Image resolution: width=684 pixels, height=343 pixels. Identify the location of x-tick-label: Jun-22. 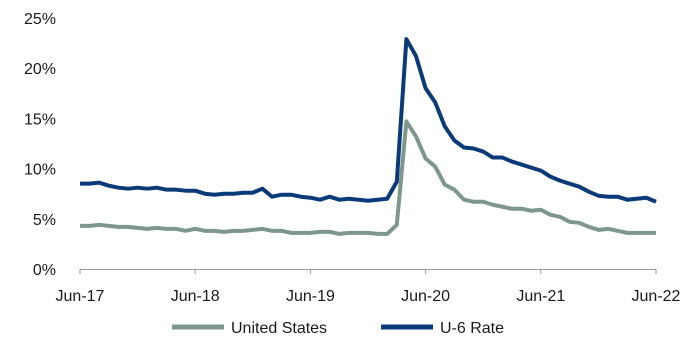
(656, 296).